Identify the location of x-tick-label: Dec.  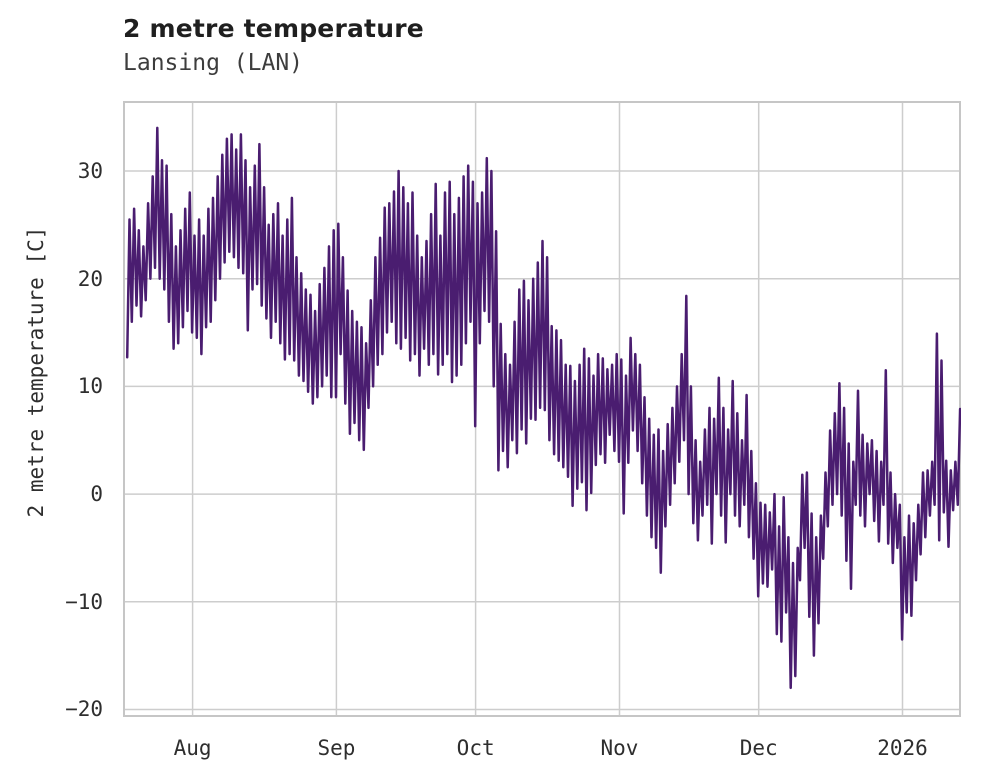
(758, 748).